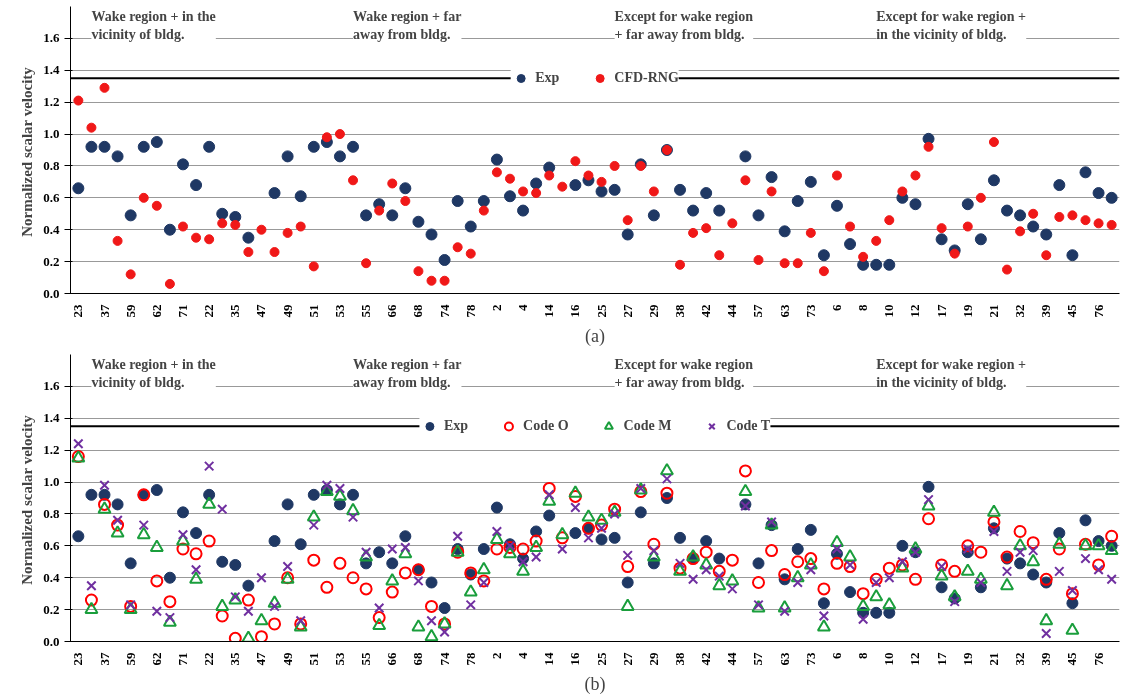 The width and height of the screenshot is (1123, 700). Describe the element at coordinates (182, 311) in the screenshot. I see `x-tick-label: 71` at that location.